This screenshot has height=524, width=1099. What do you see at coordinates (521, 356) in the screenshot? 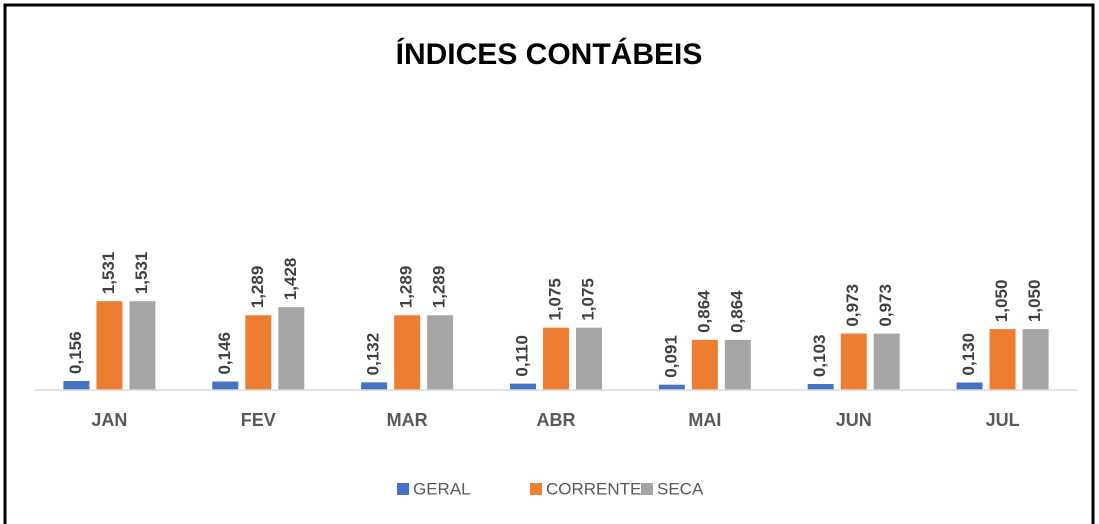
I see `data-label: 0,110` at bounding box center [521, 356].